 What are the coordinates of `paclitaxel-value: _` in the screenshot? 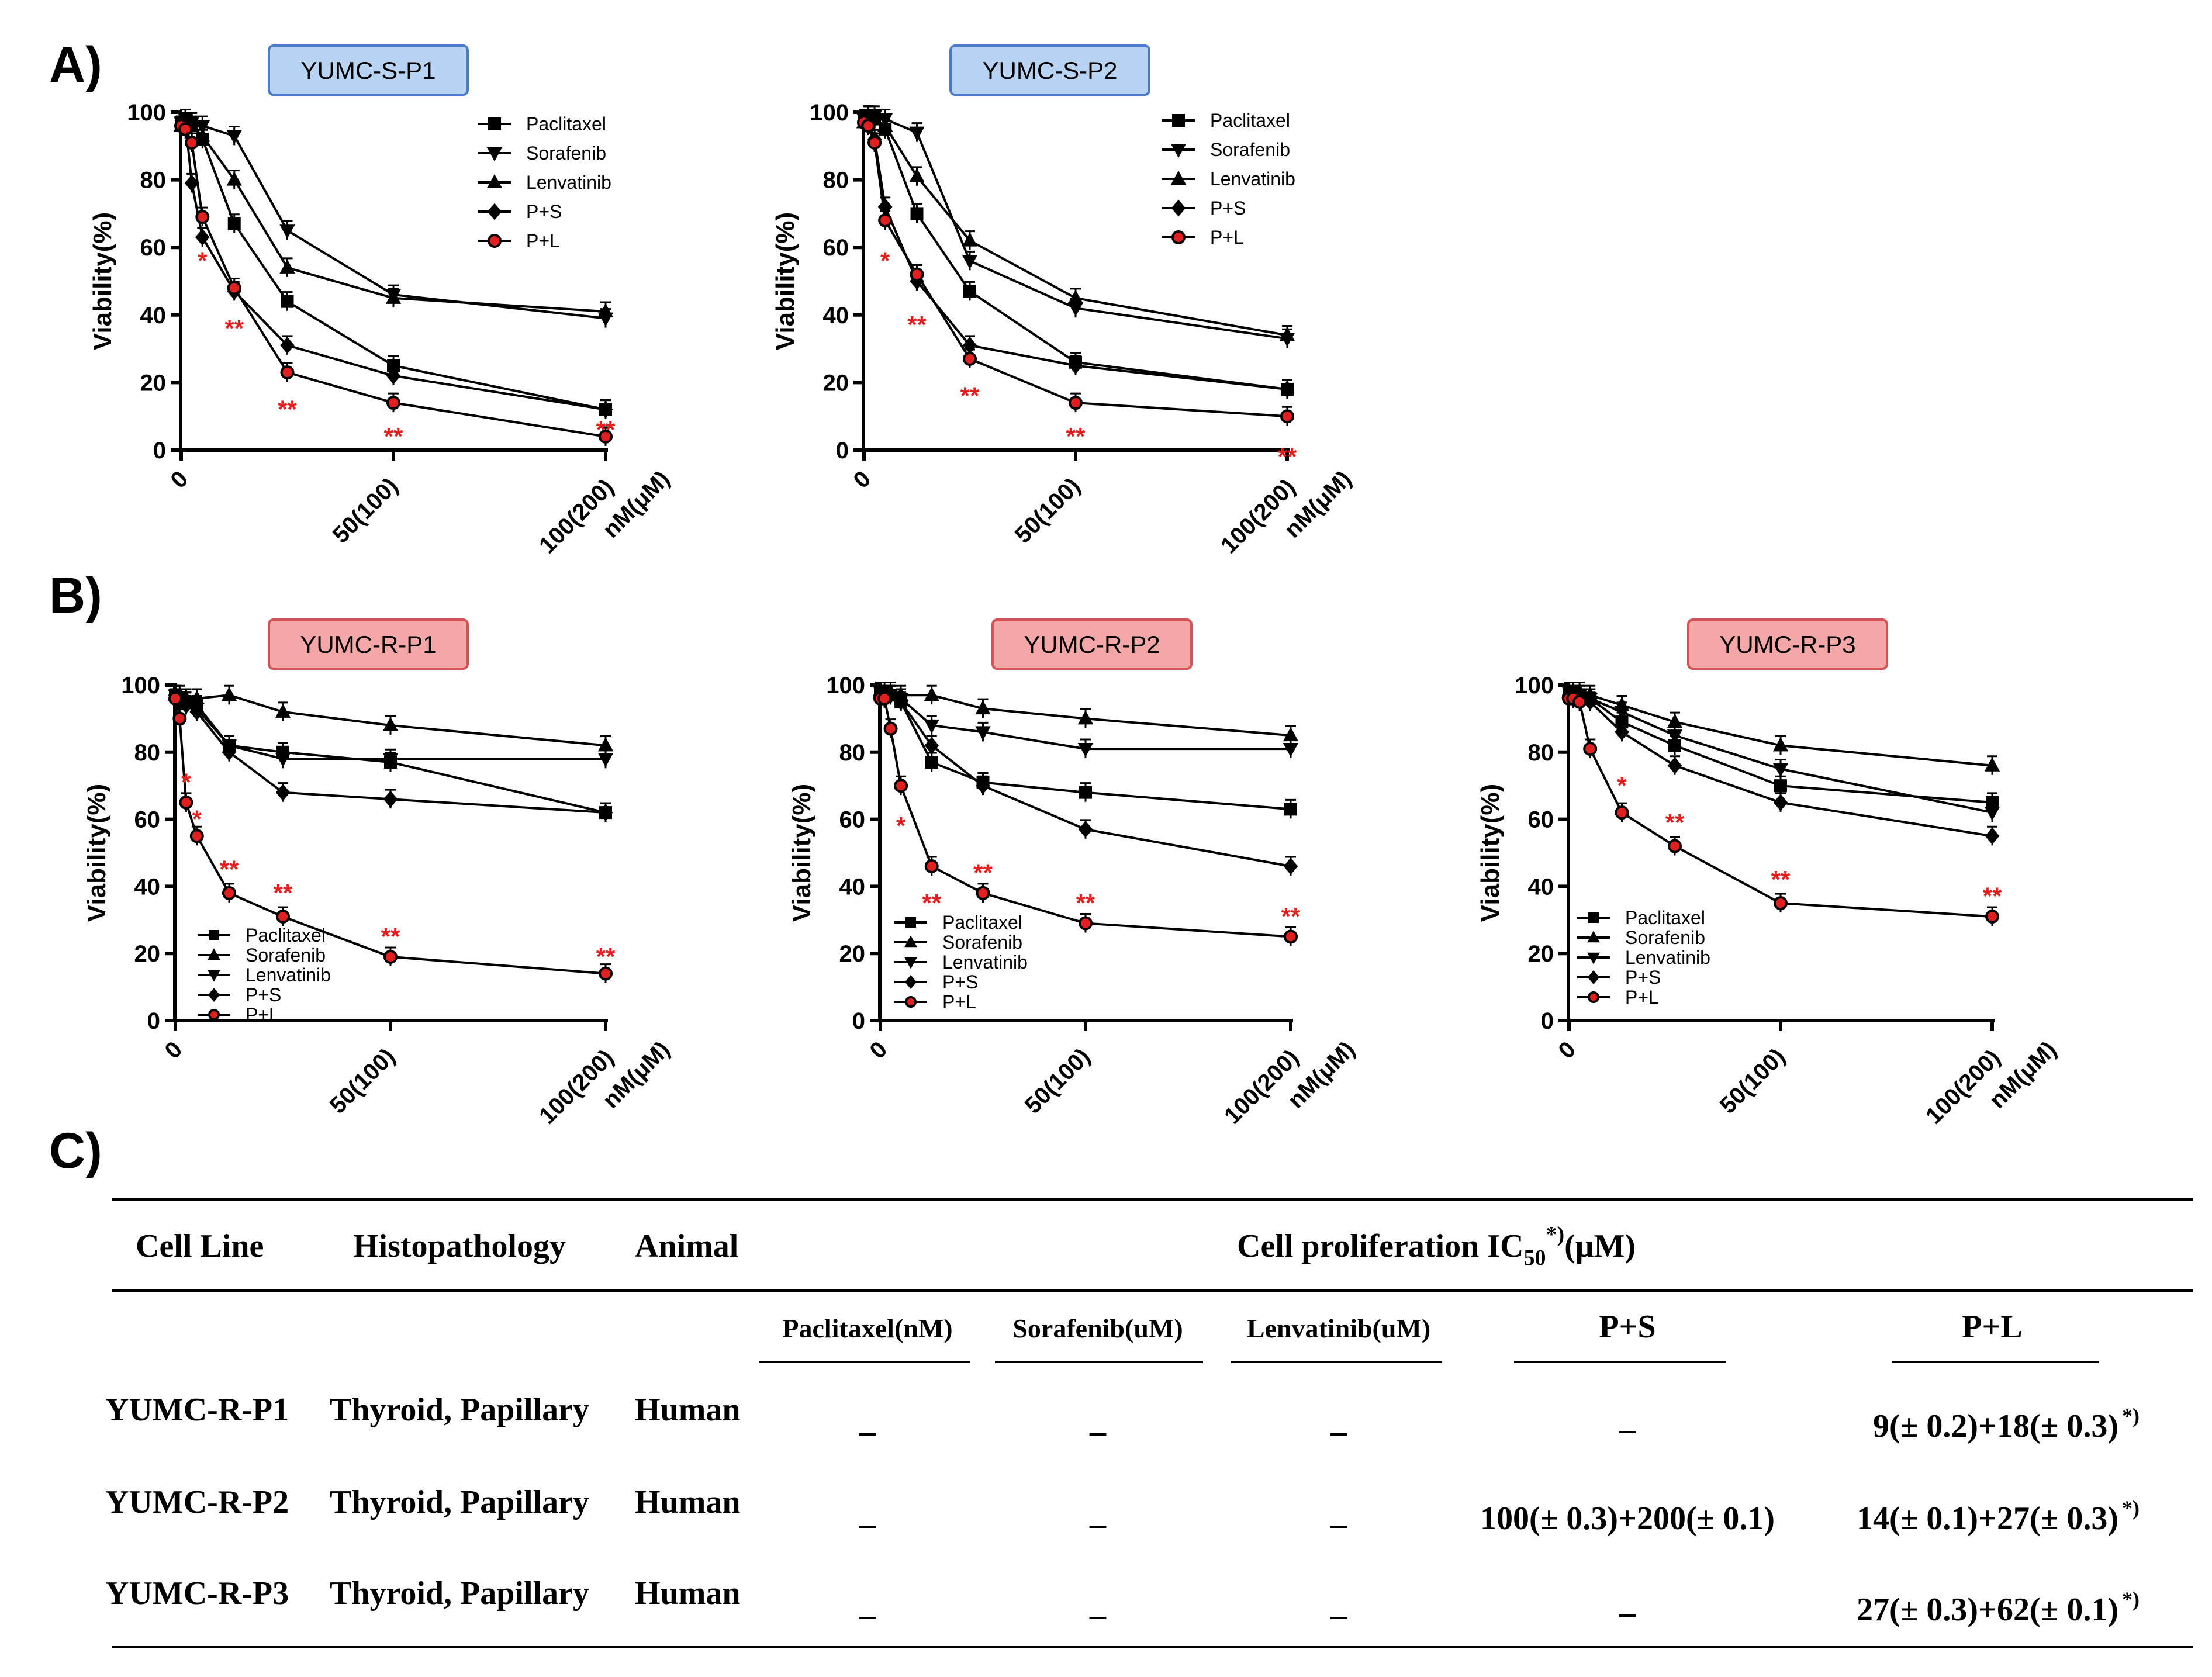 It's located at (867, 1513).